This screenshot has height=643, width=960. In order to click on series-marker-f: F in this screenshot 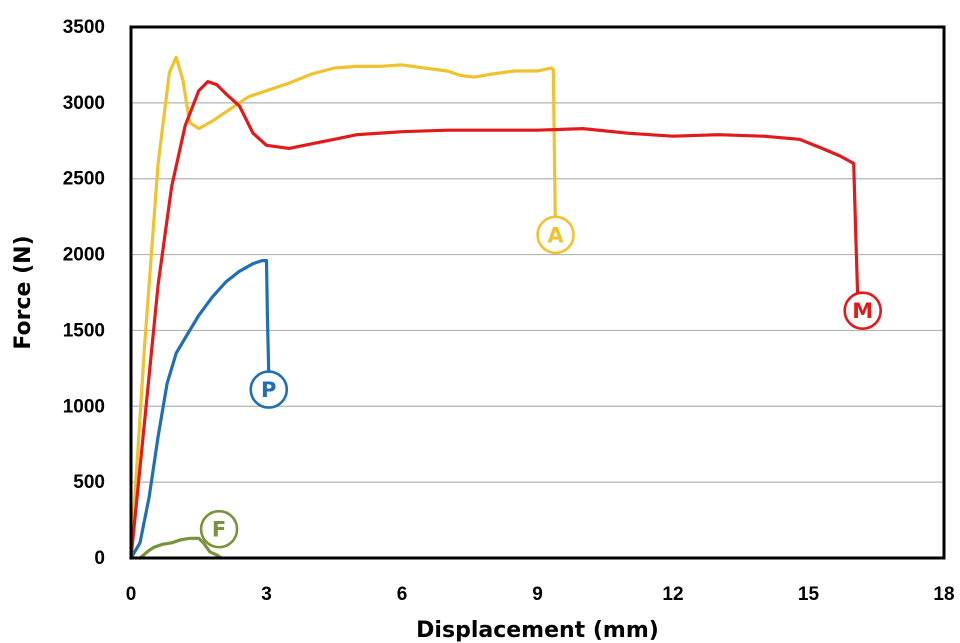, I will do `click(219, 529)`.